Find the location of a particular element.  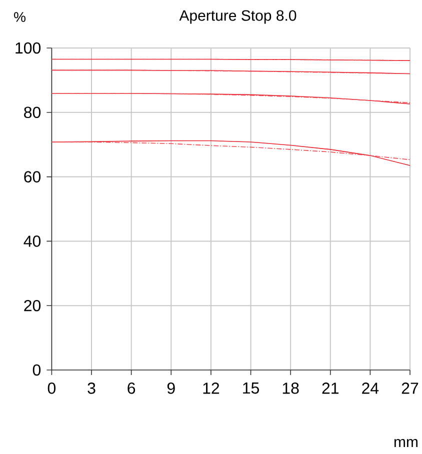

x-tick-label: 6 is located at coordinates (132, 388).